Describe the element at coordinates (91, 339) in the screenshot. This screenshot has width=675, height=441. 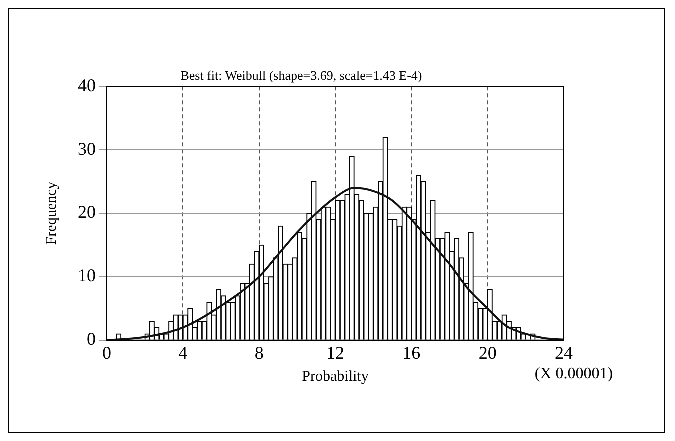
I see `y-tick-label: 0` at that location.